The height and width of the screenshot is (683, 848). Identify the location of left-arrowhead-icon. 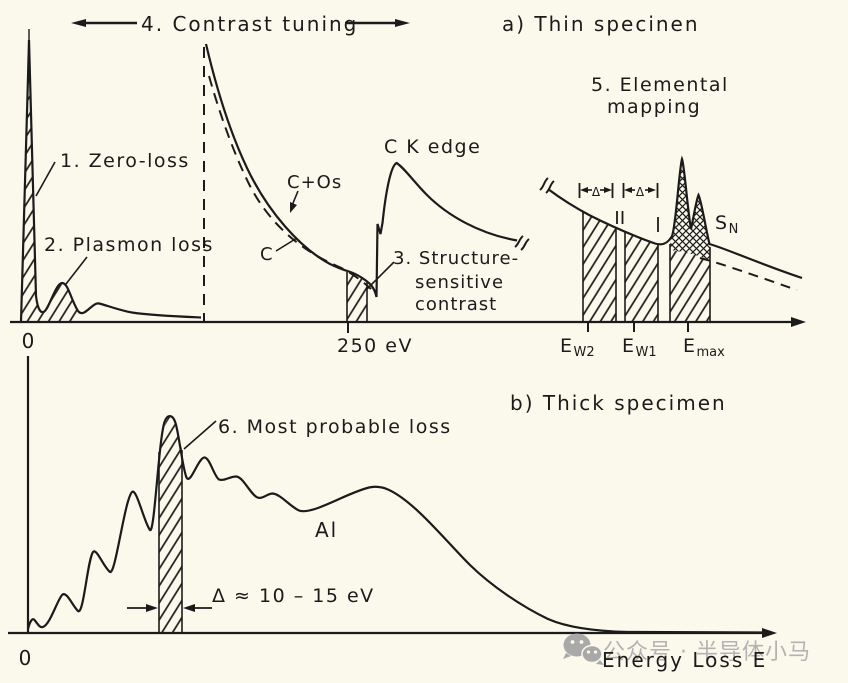
(78, 23).